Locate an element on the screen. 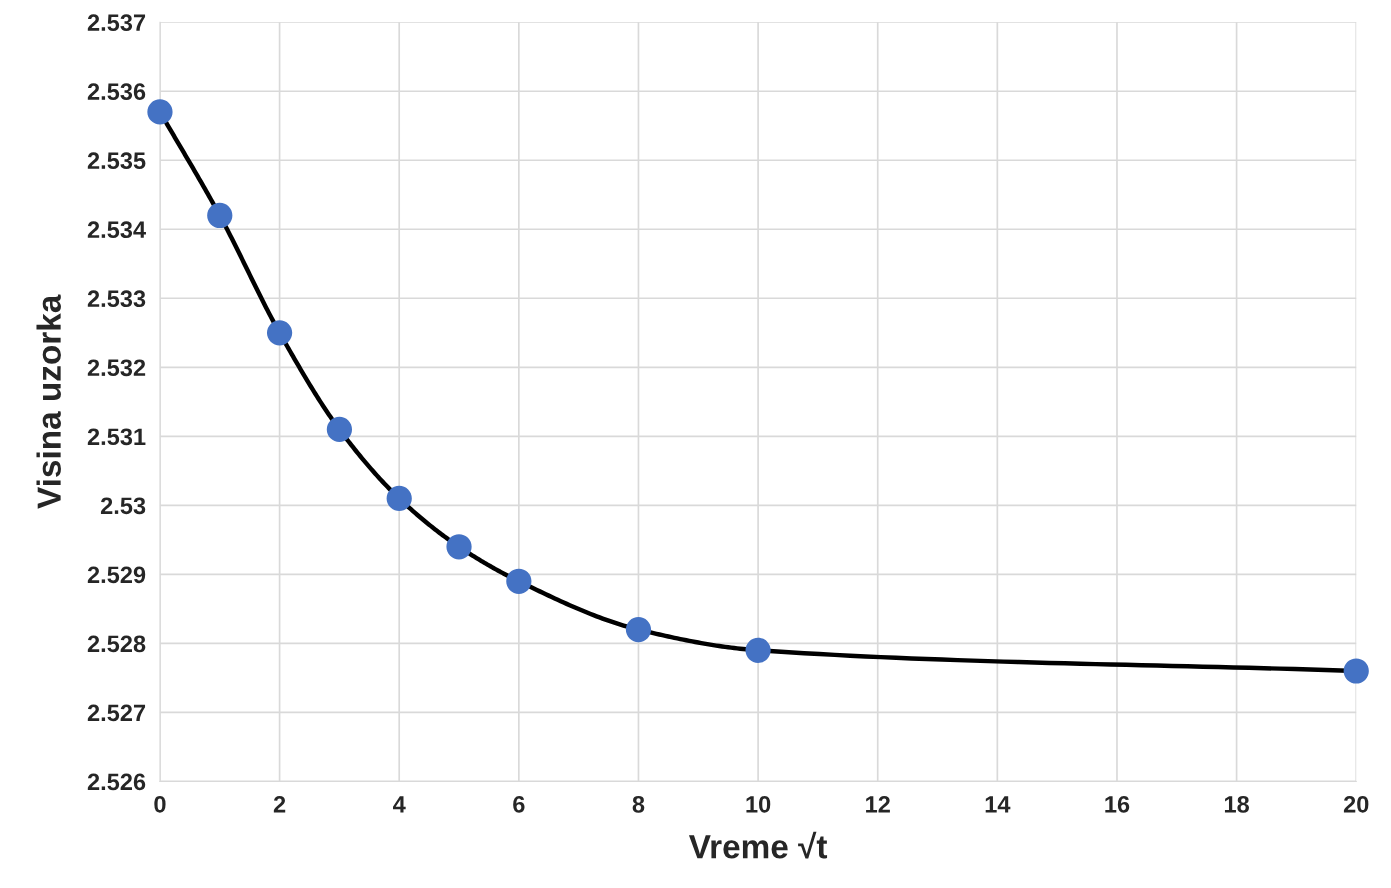 This screenshot has width=1391, height=888. y-tick-label: 2.526 is located at coordinates (116, 782).